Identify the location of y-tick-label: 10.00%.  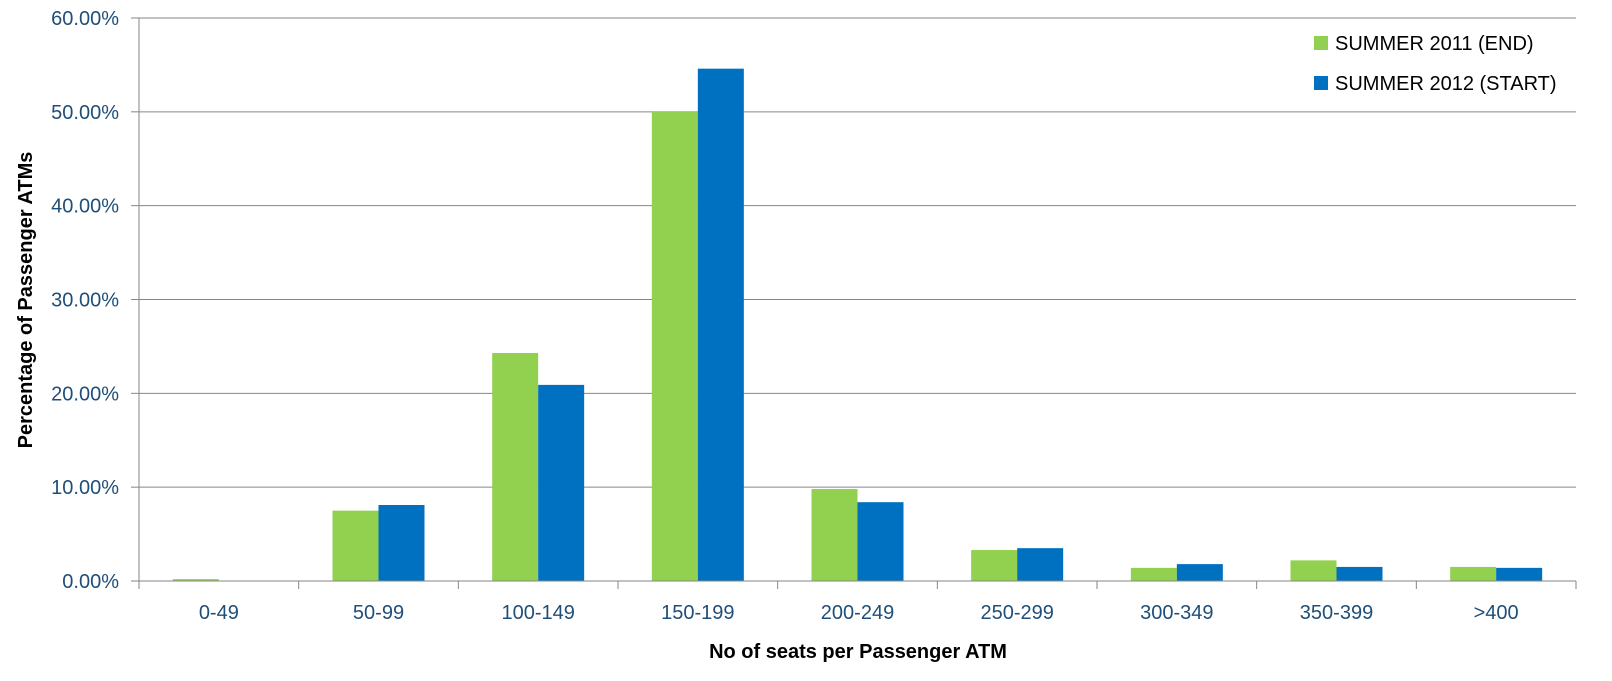
(85, 488).